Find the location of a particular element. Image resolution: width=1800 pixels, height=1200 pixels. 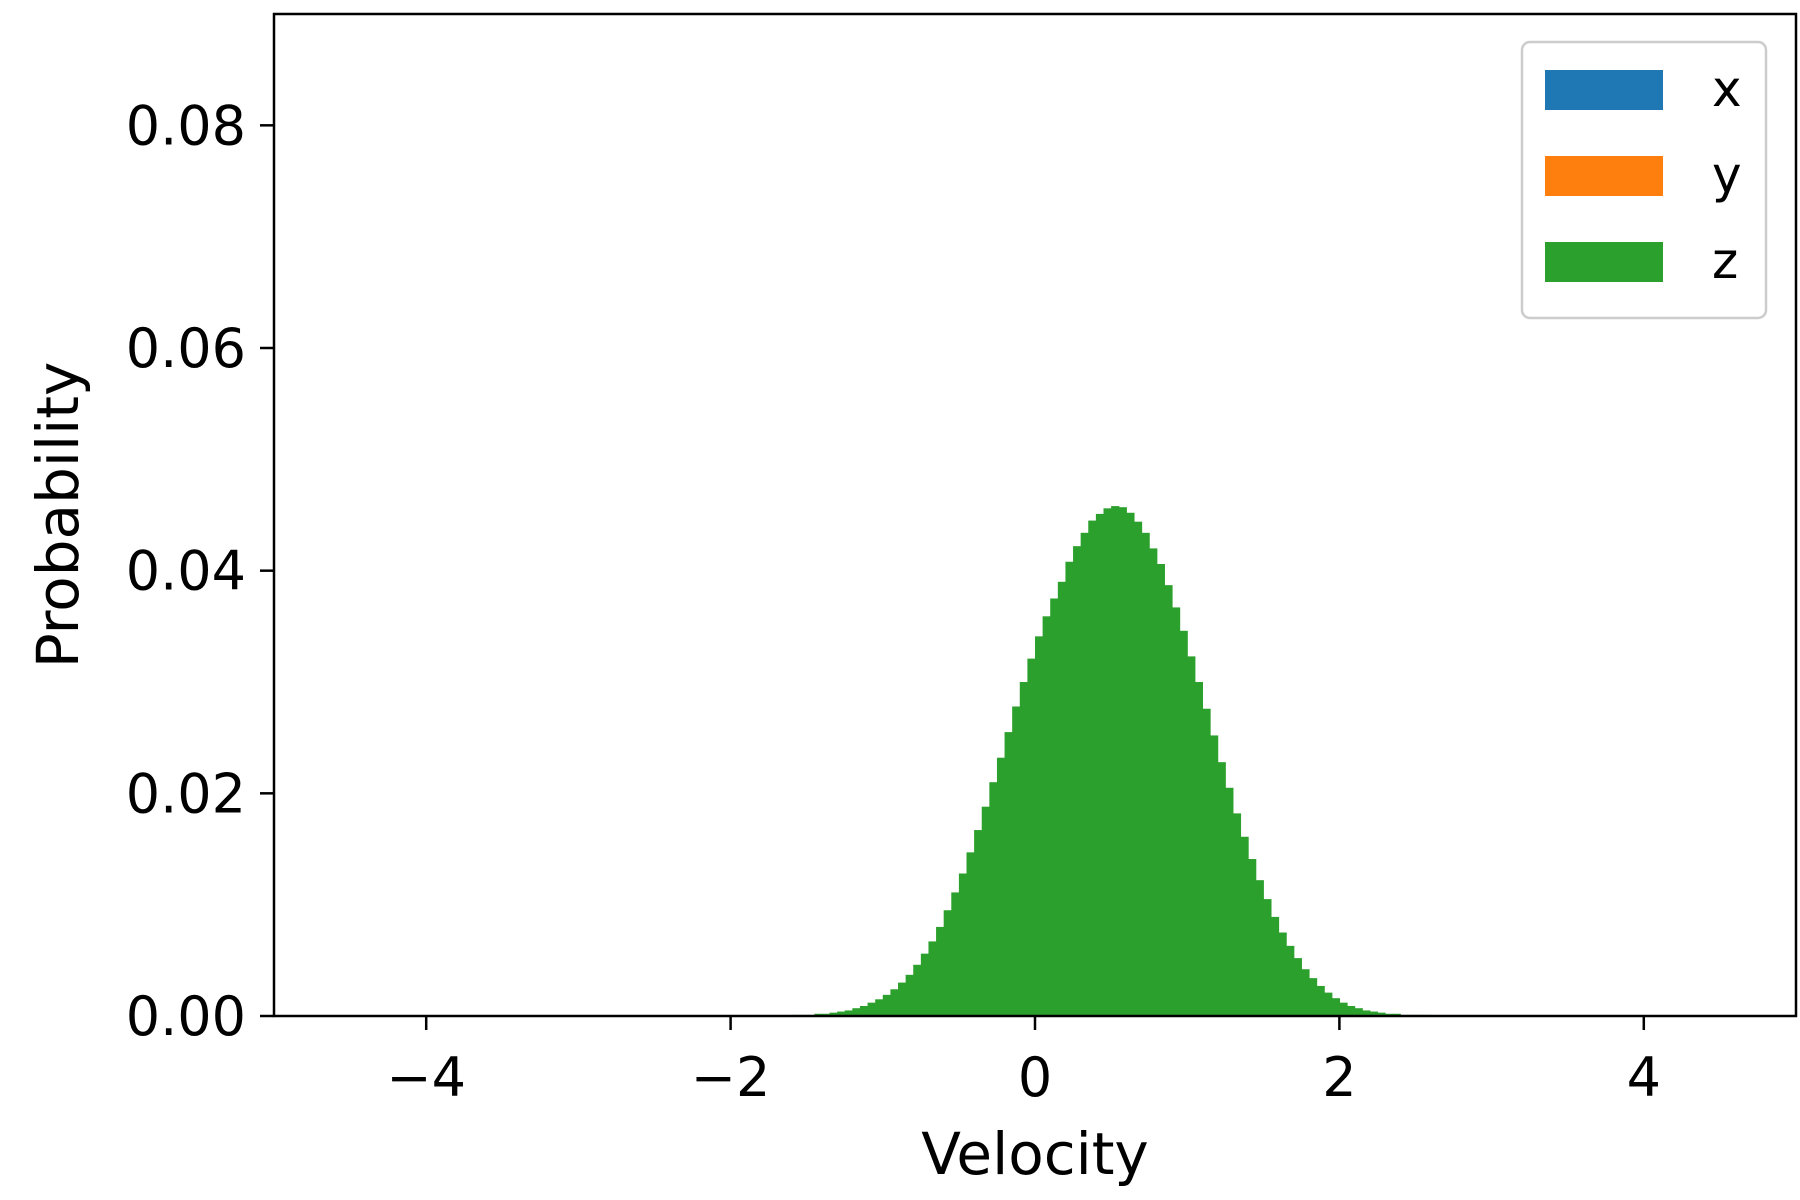

legend: xyz is located at coordinates (1644, 180).